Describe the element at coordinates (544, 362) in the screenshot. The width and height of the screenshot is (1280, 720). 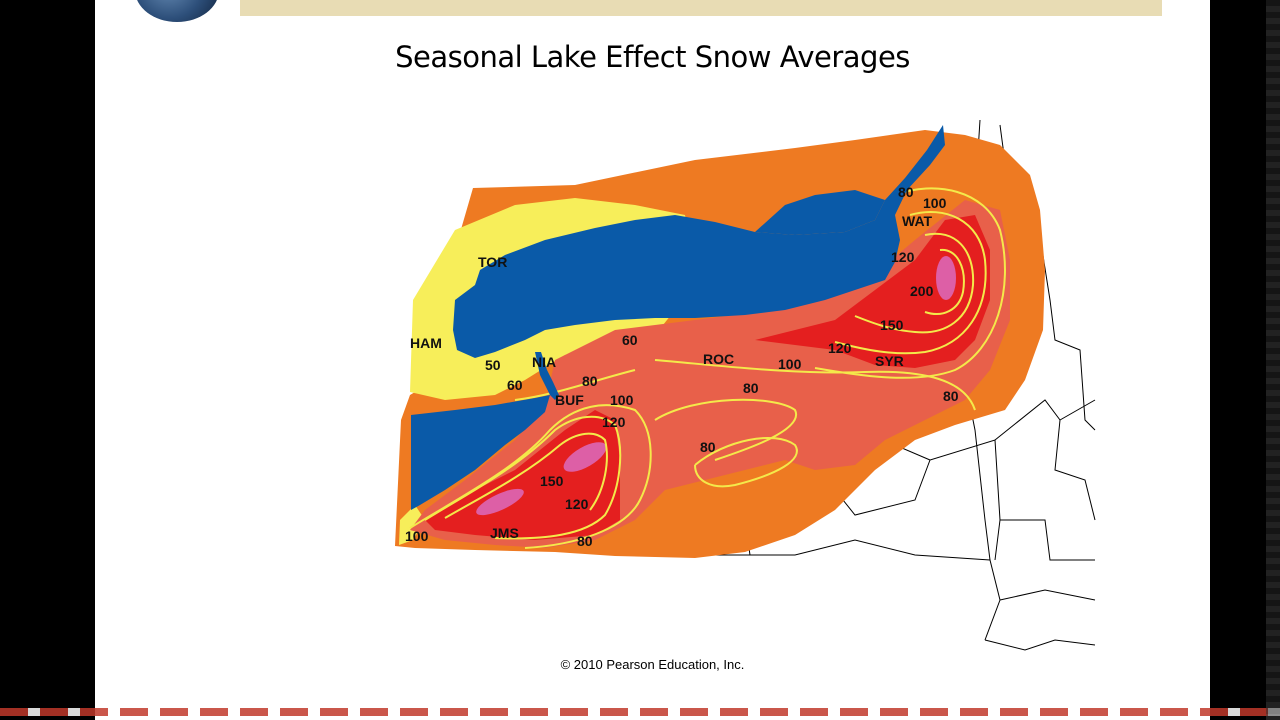
I see `city-label-nia: NIA` at that location.